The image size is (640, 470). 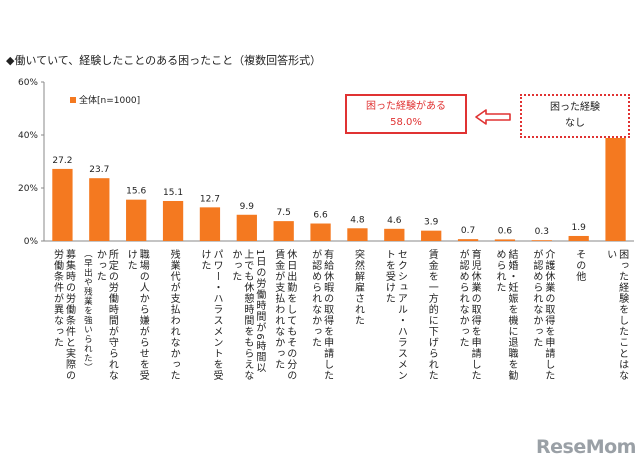 I want to click on y-tick-label: 0%, so click(x=31, y=242).